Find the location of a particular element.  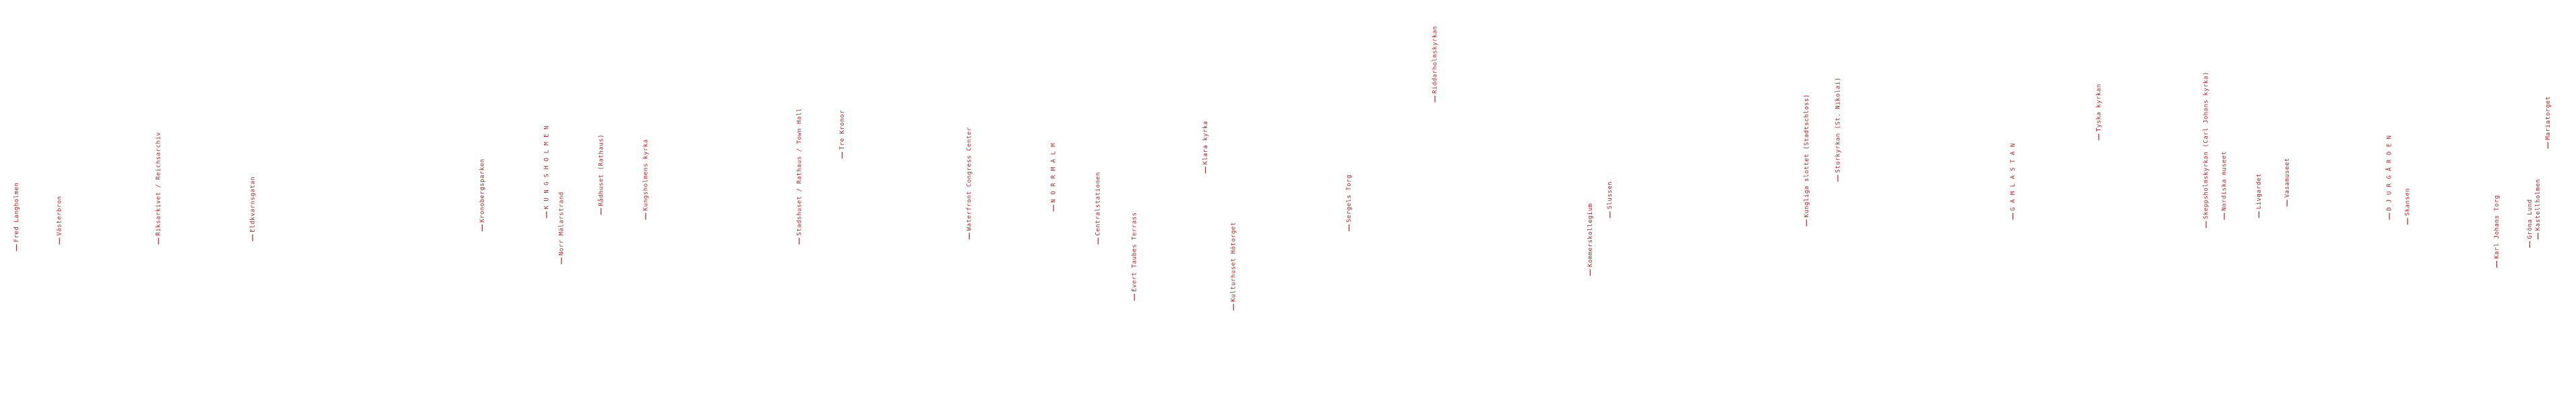

place-label: Kungliga slottet (Stadtschloss) is located at coordinates (1807, 155).